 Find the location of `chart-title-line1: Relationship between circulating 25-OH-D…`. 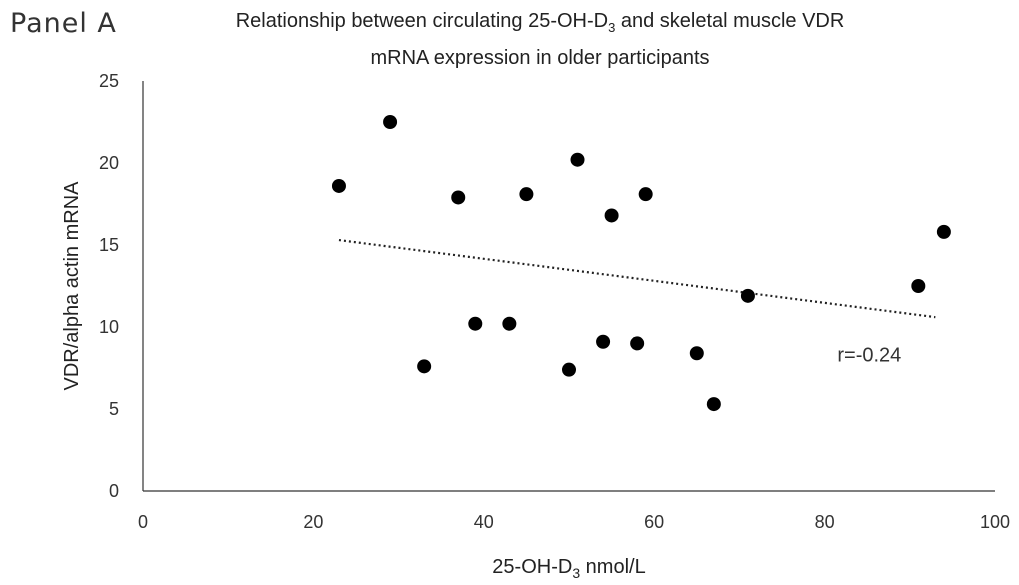

chart-title-line1: Relationship between circulating 25-OH-D… is located at coordinates (540, 22).